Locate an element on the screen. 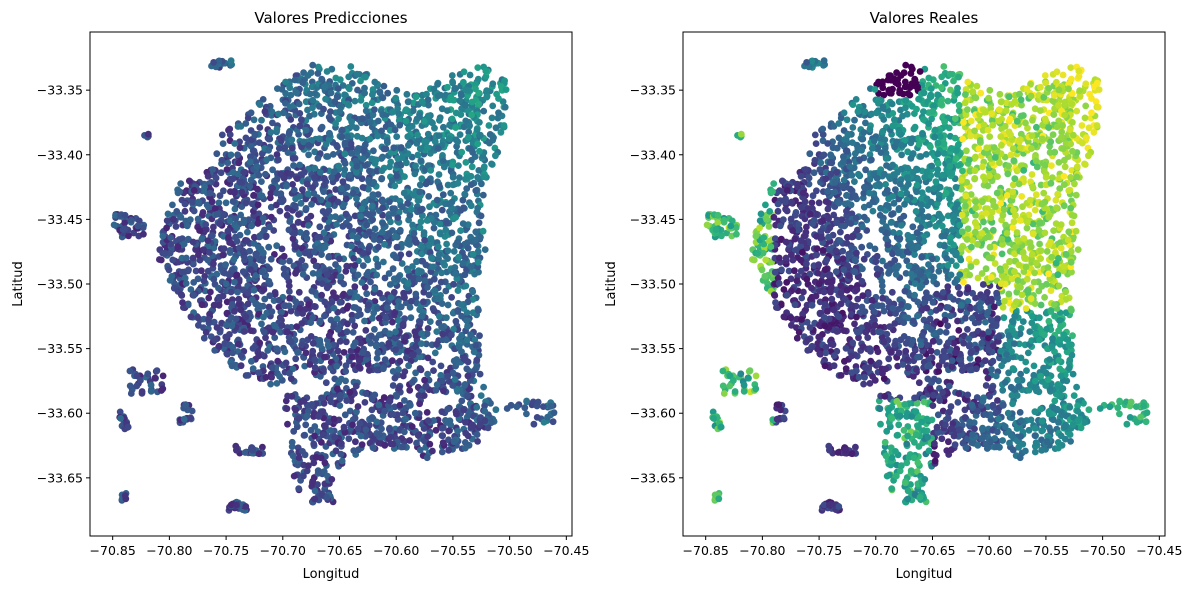 Image resolution: width=1188 pixels, height=590 pixels. y-tick-label: −33.50 is located at coordinates (60, 284).